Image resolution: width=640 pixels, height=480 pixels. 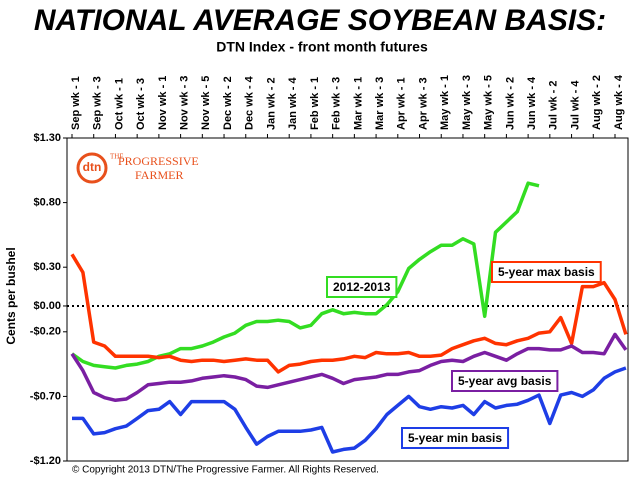 I want to click on logo-ring, so click(x=92, y=168).